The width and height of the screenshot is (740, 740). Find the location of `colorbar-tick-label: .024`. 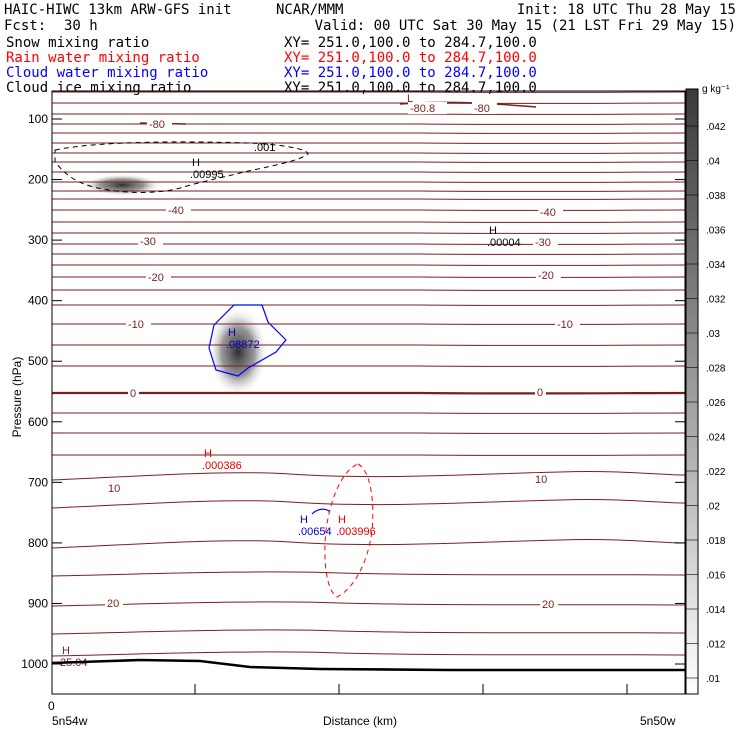

colorbar-tick-label: .024 is located at coordinates (716, 438).